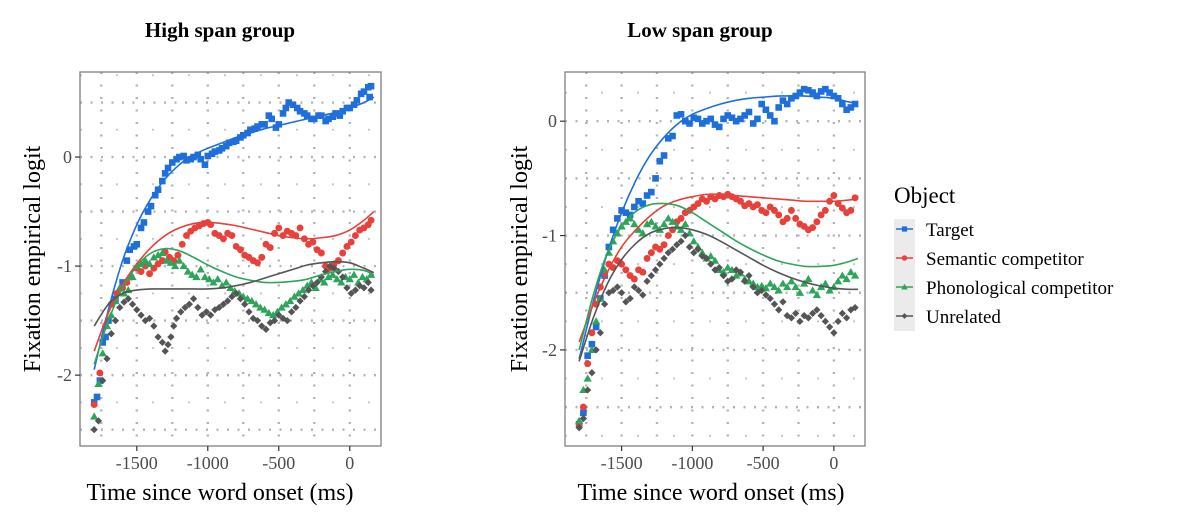 This screenshot has height=525, width=1182. I want to click on fit-line-phonological, so click(234, 306).